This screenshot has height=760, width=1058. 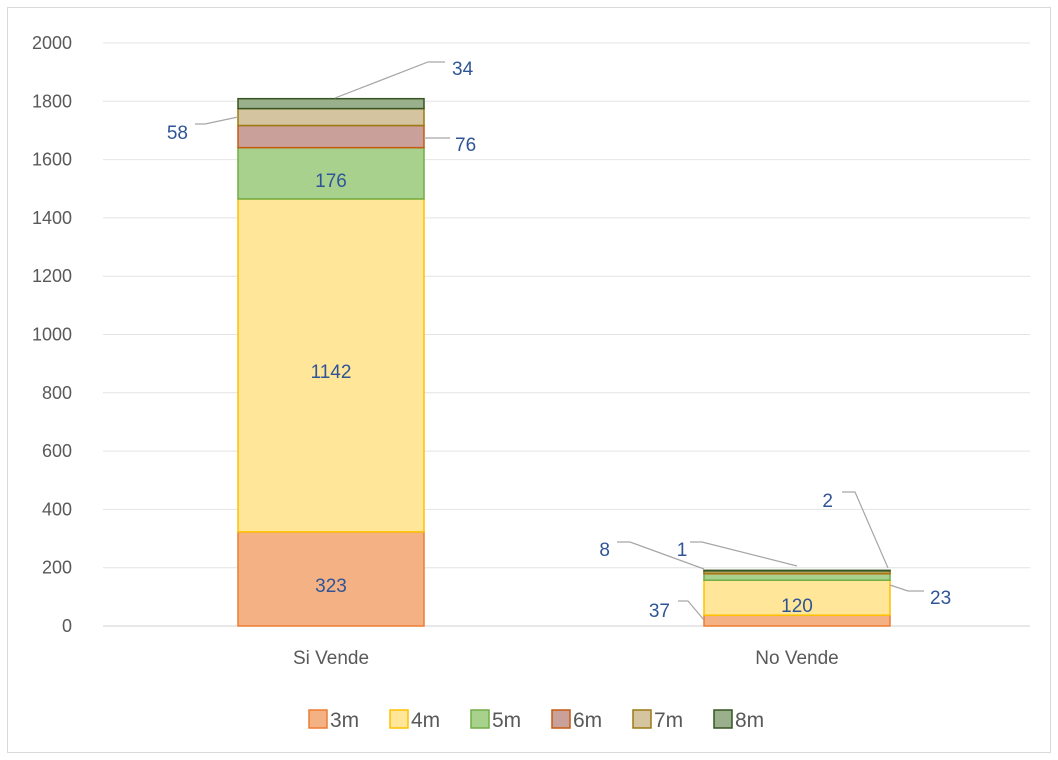 What do you see at coordinates (536, 720) in the screenshot?
I see `legend: 3m 4m 5m 6m 7m 8m` at bounding box center [536, 720].